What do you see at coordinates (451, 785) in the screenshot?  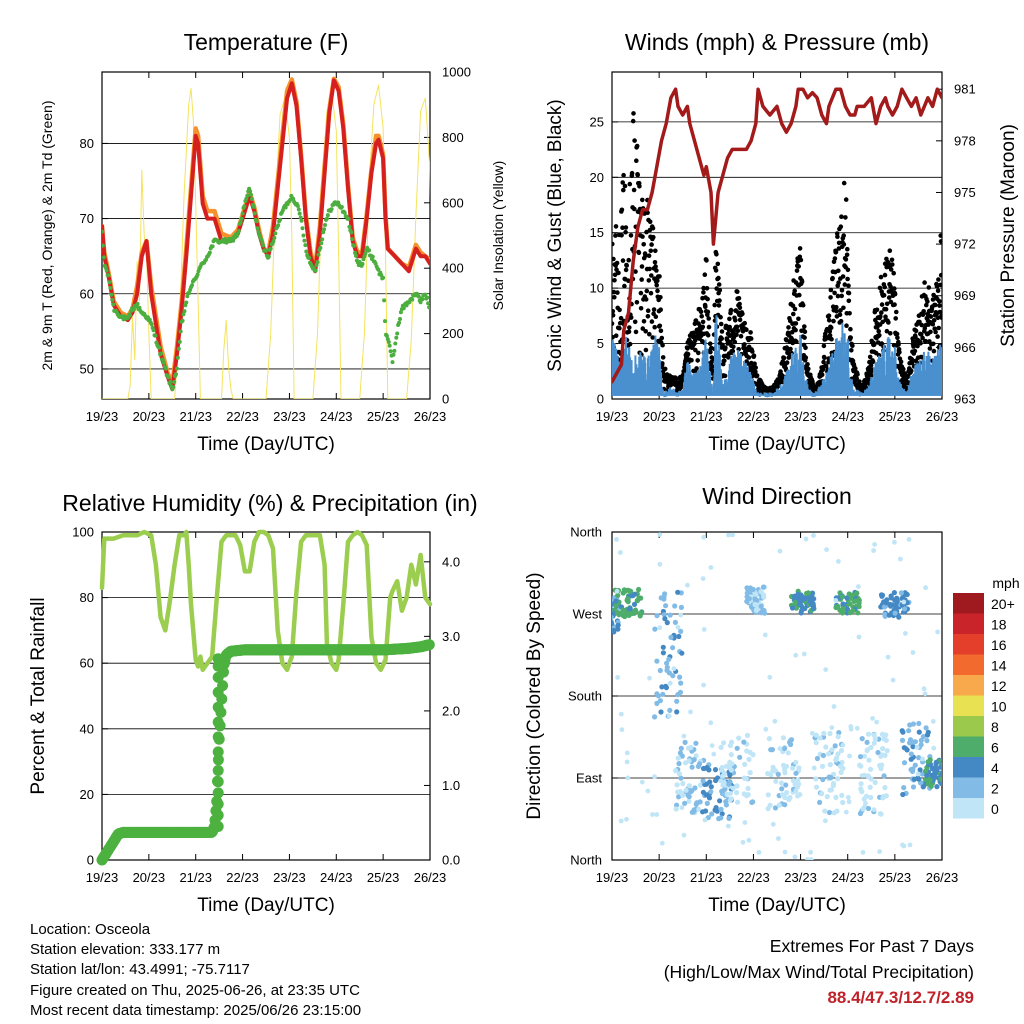 I see `y2-tick-label: 1.0` at bounding box center [451, 785].